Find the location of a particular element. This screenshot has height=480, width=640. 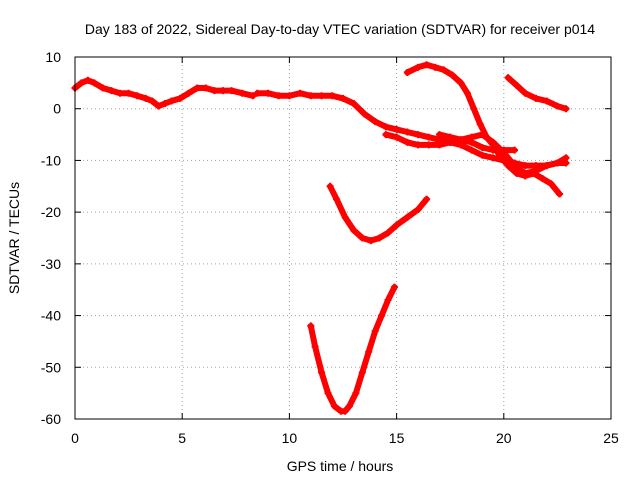

y-tick-label: -50 is located at coordinates (51, 367).